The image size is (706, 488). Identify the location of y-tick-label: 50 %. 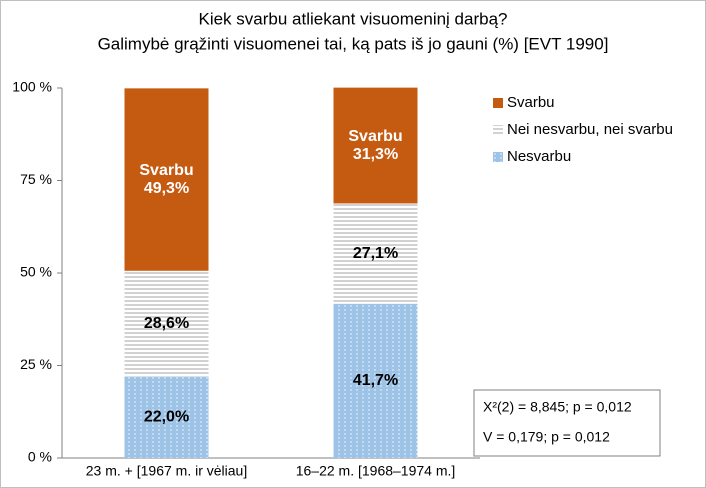
(36, 272).